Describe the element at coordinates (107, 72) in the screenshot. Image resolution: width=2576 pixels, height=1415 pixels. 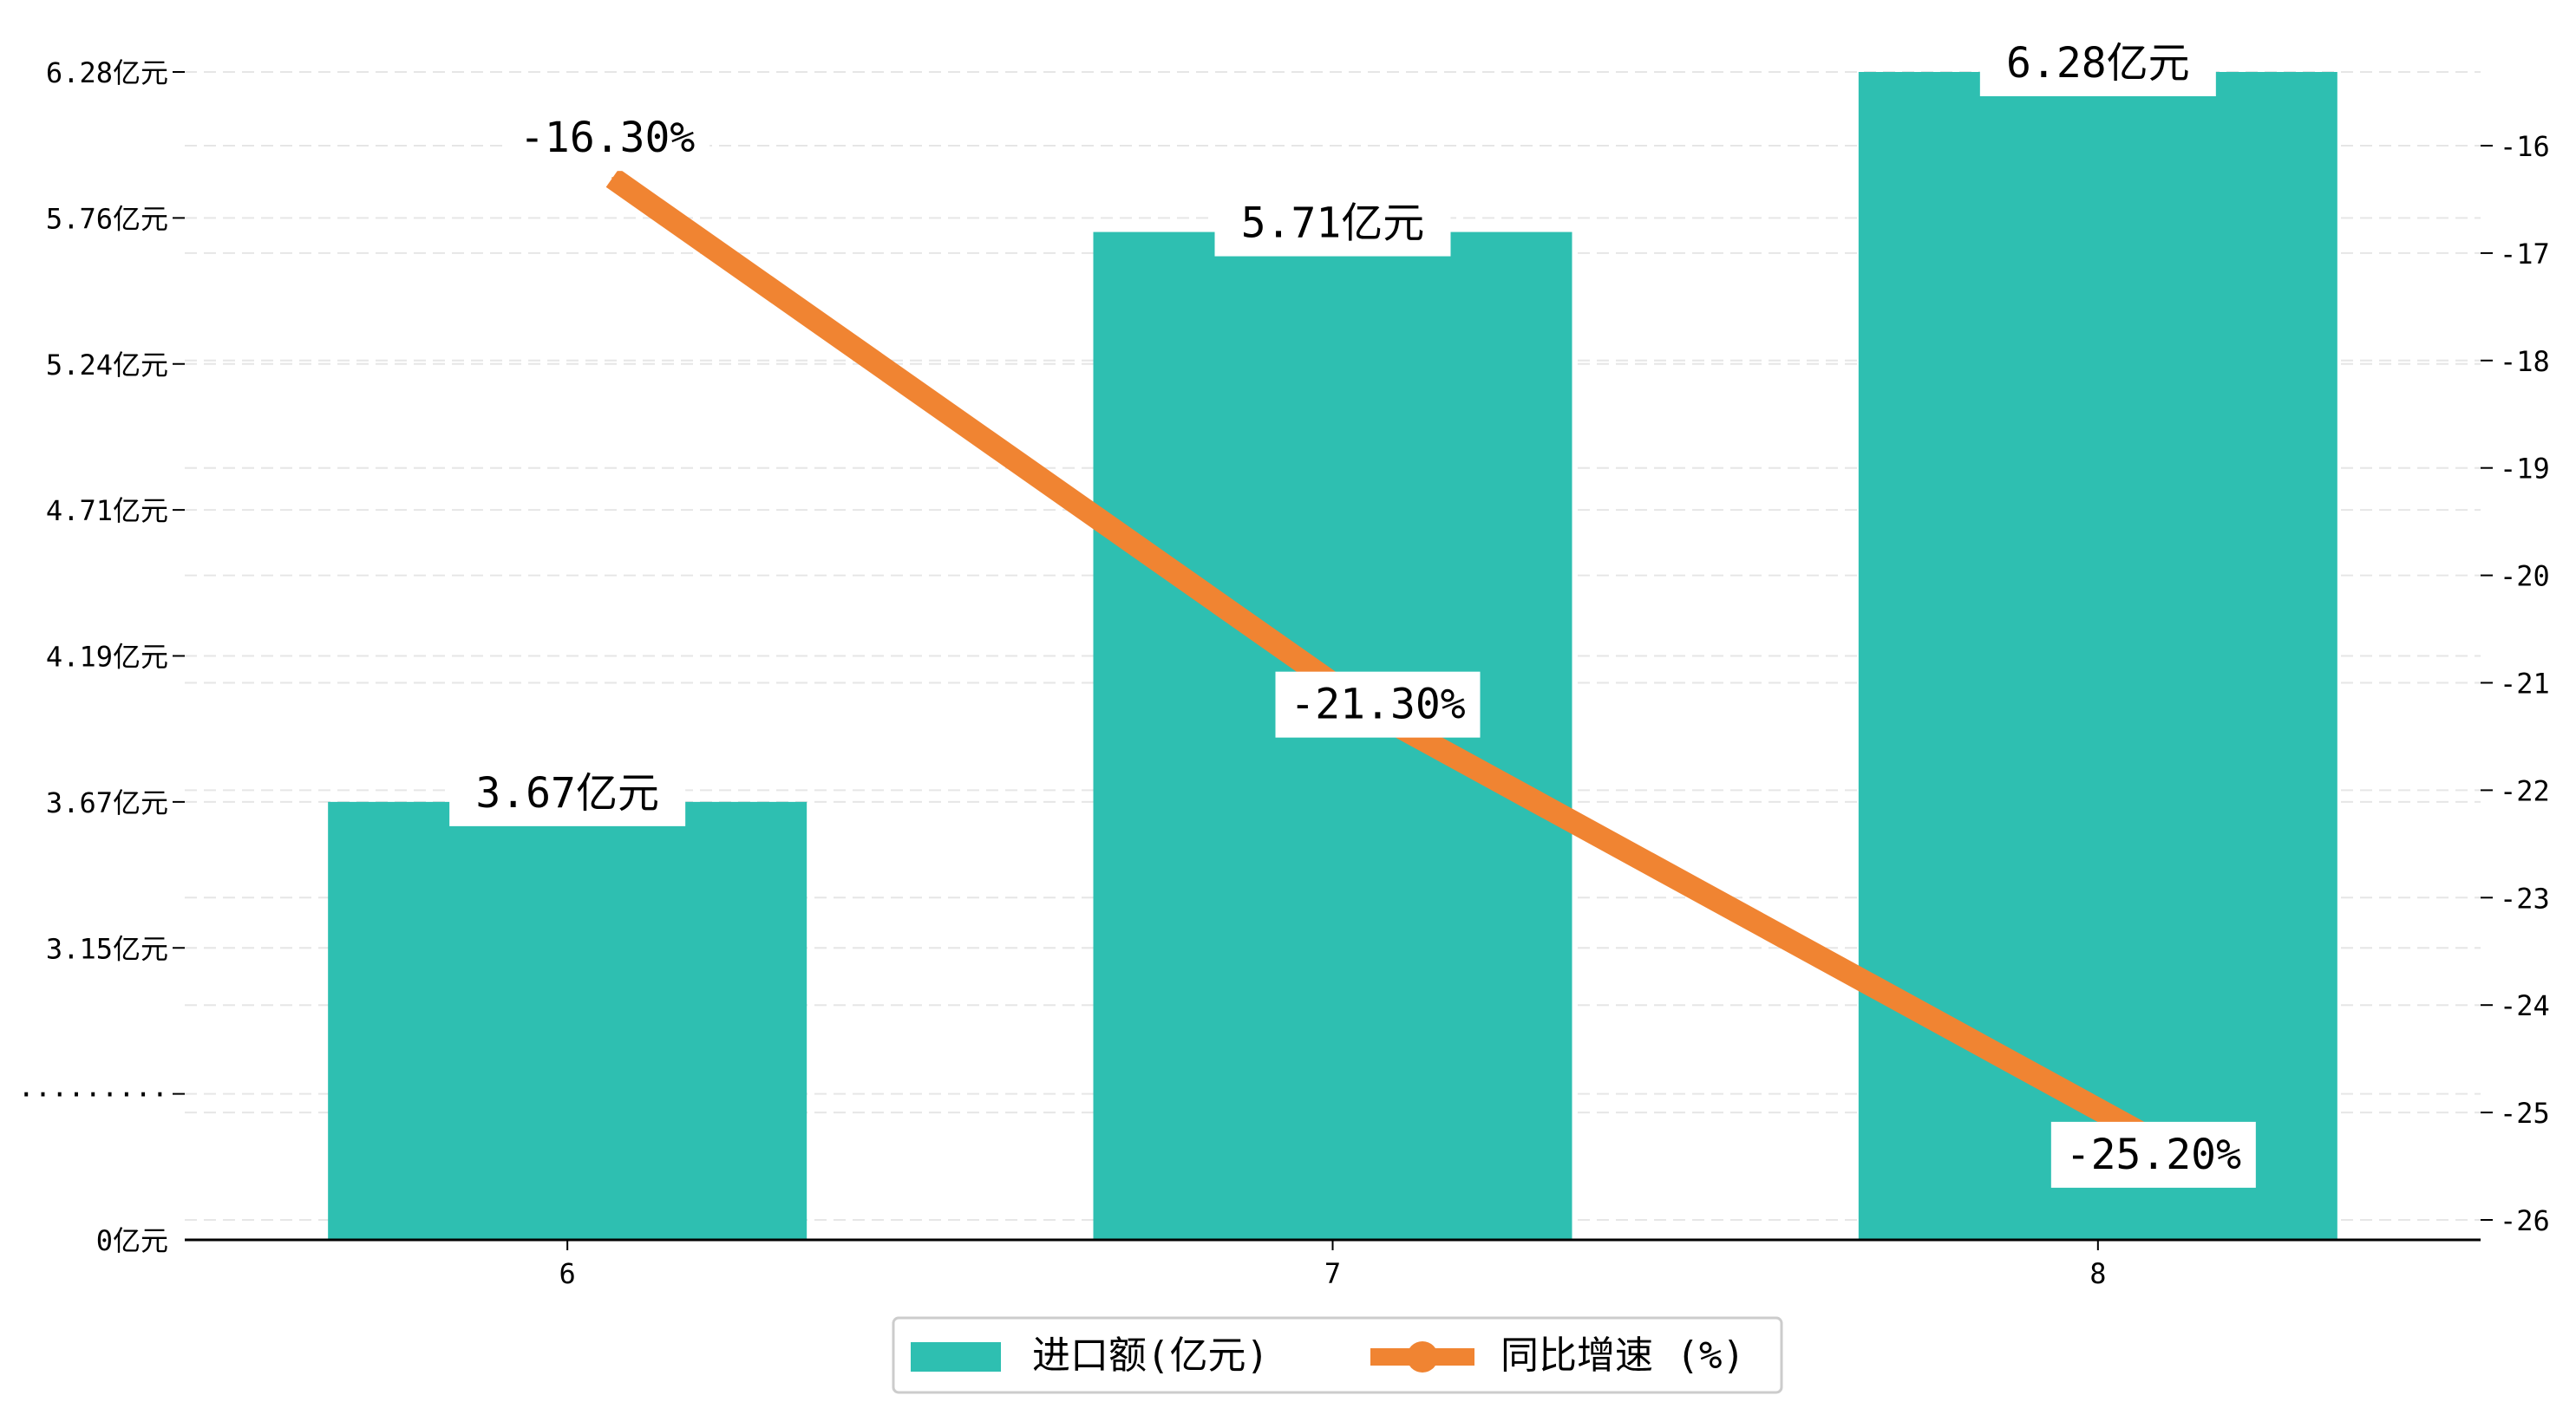
I see `y-left-tick-label: 6.28亿元` at that location.